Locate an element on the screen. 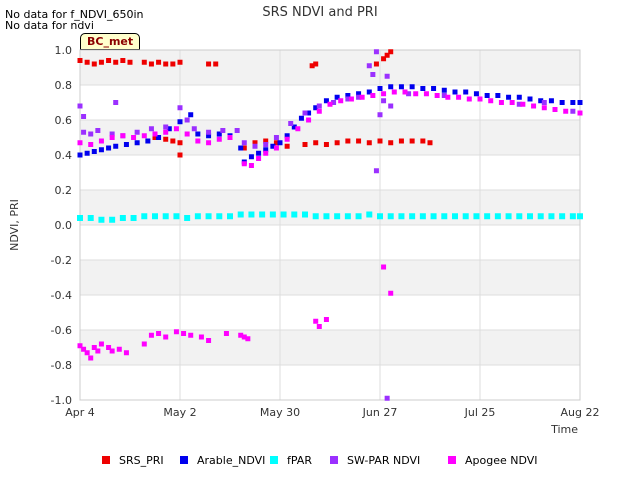 The height and width of the screenshot is (480, 640). y-tick-label: -0.6 is located at coordinates (61, 330).